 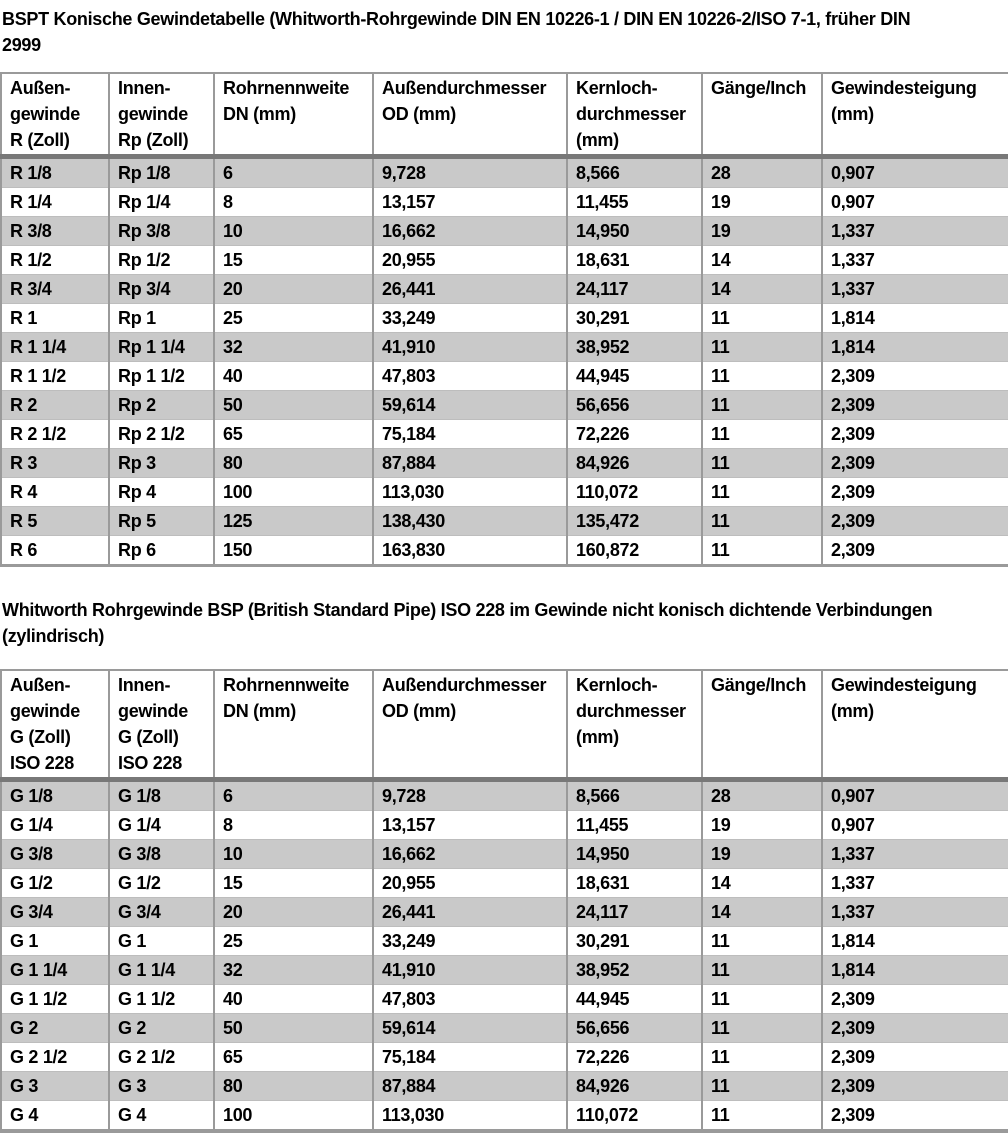 What do you see at coordinates (161, 289) in the screenshot?
I see `cell: Rp 3/4` at bounding box center [161, 289].